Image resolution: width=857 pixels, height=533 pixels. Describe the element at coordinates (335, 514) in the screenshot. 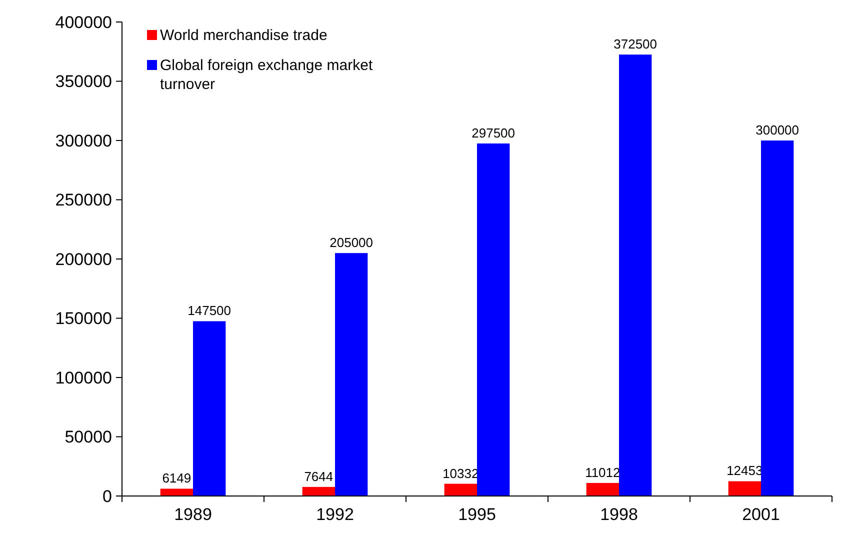

I see `x-tick-label: 1992` at that location.